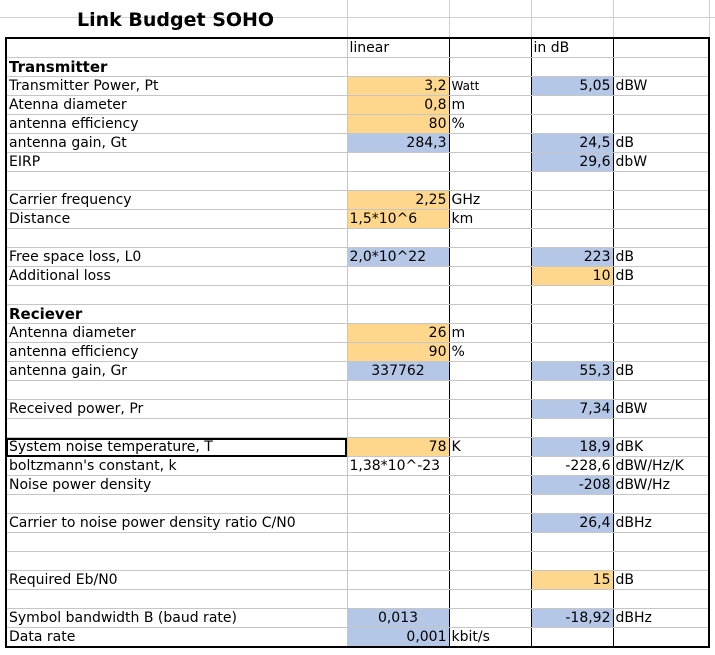 This screenshot has height=655, width=715. Describe the element at coordinates (177, 637) in the screenshot. I see `row-label-cell: Data rate` at that location.